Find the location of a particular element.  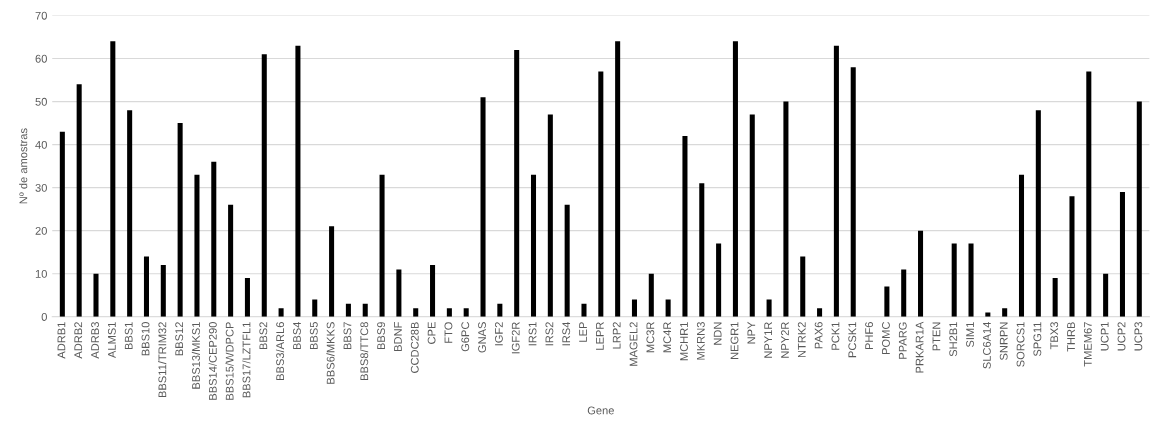

y-tick-label: 10 is located at coordinates (41, 273).